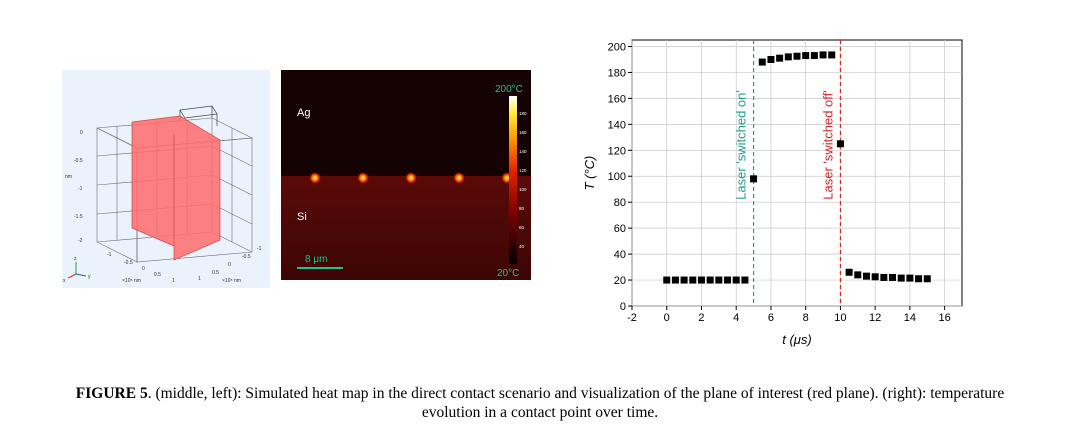 Image resolution: width=1080 pixels, height=440 pixels. I want to click on x-tick-label: 10, so click(840, 318).